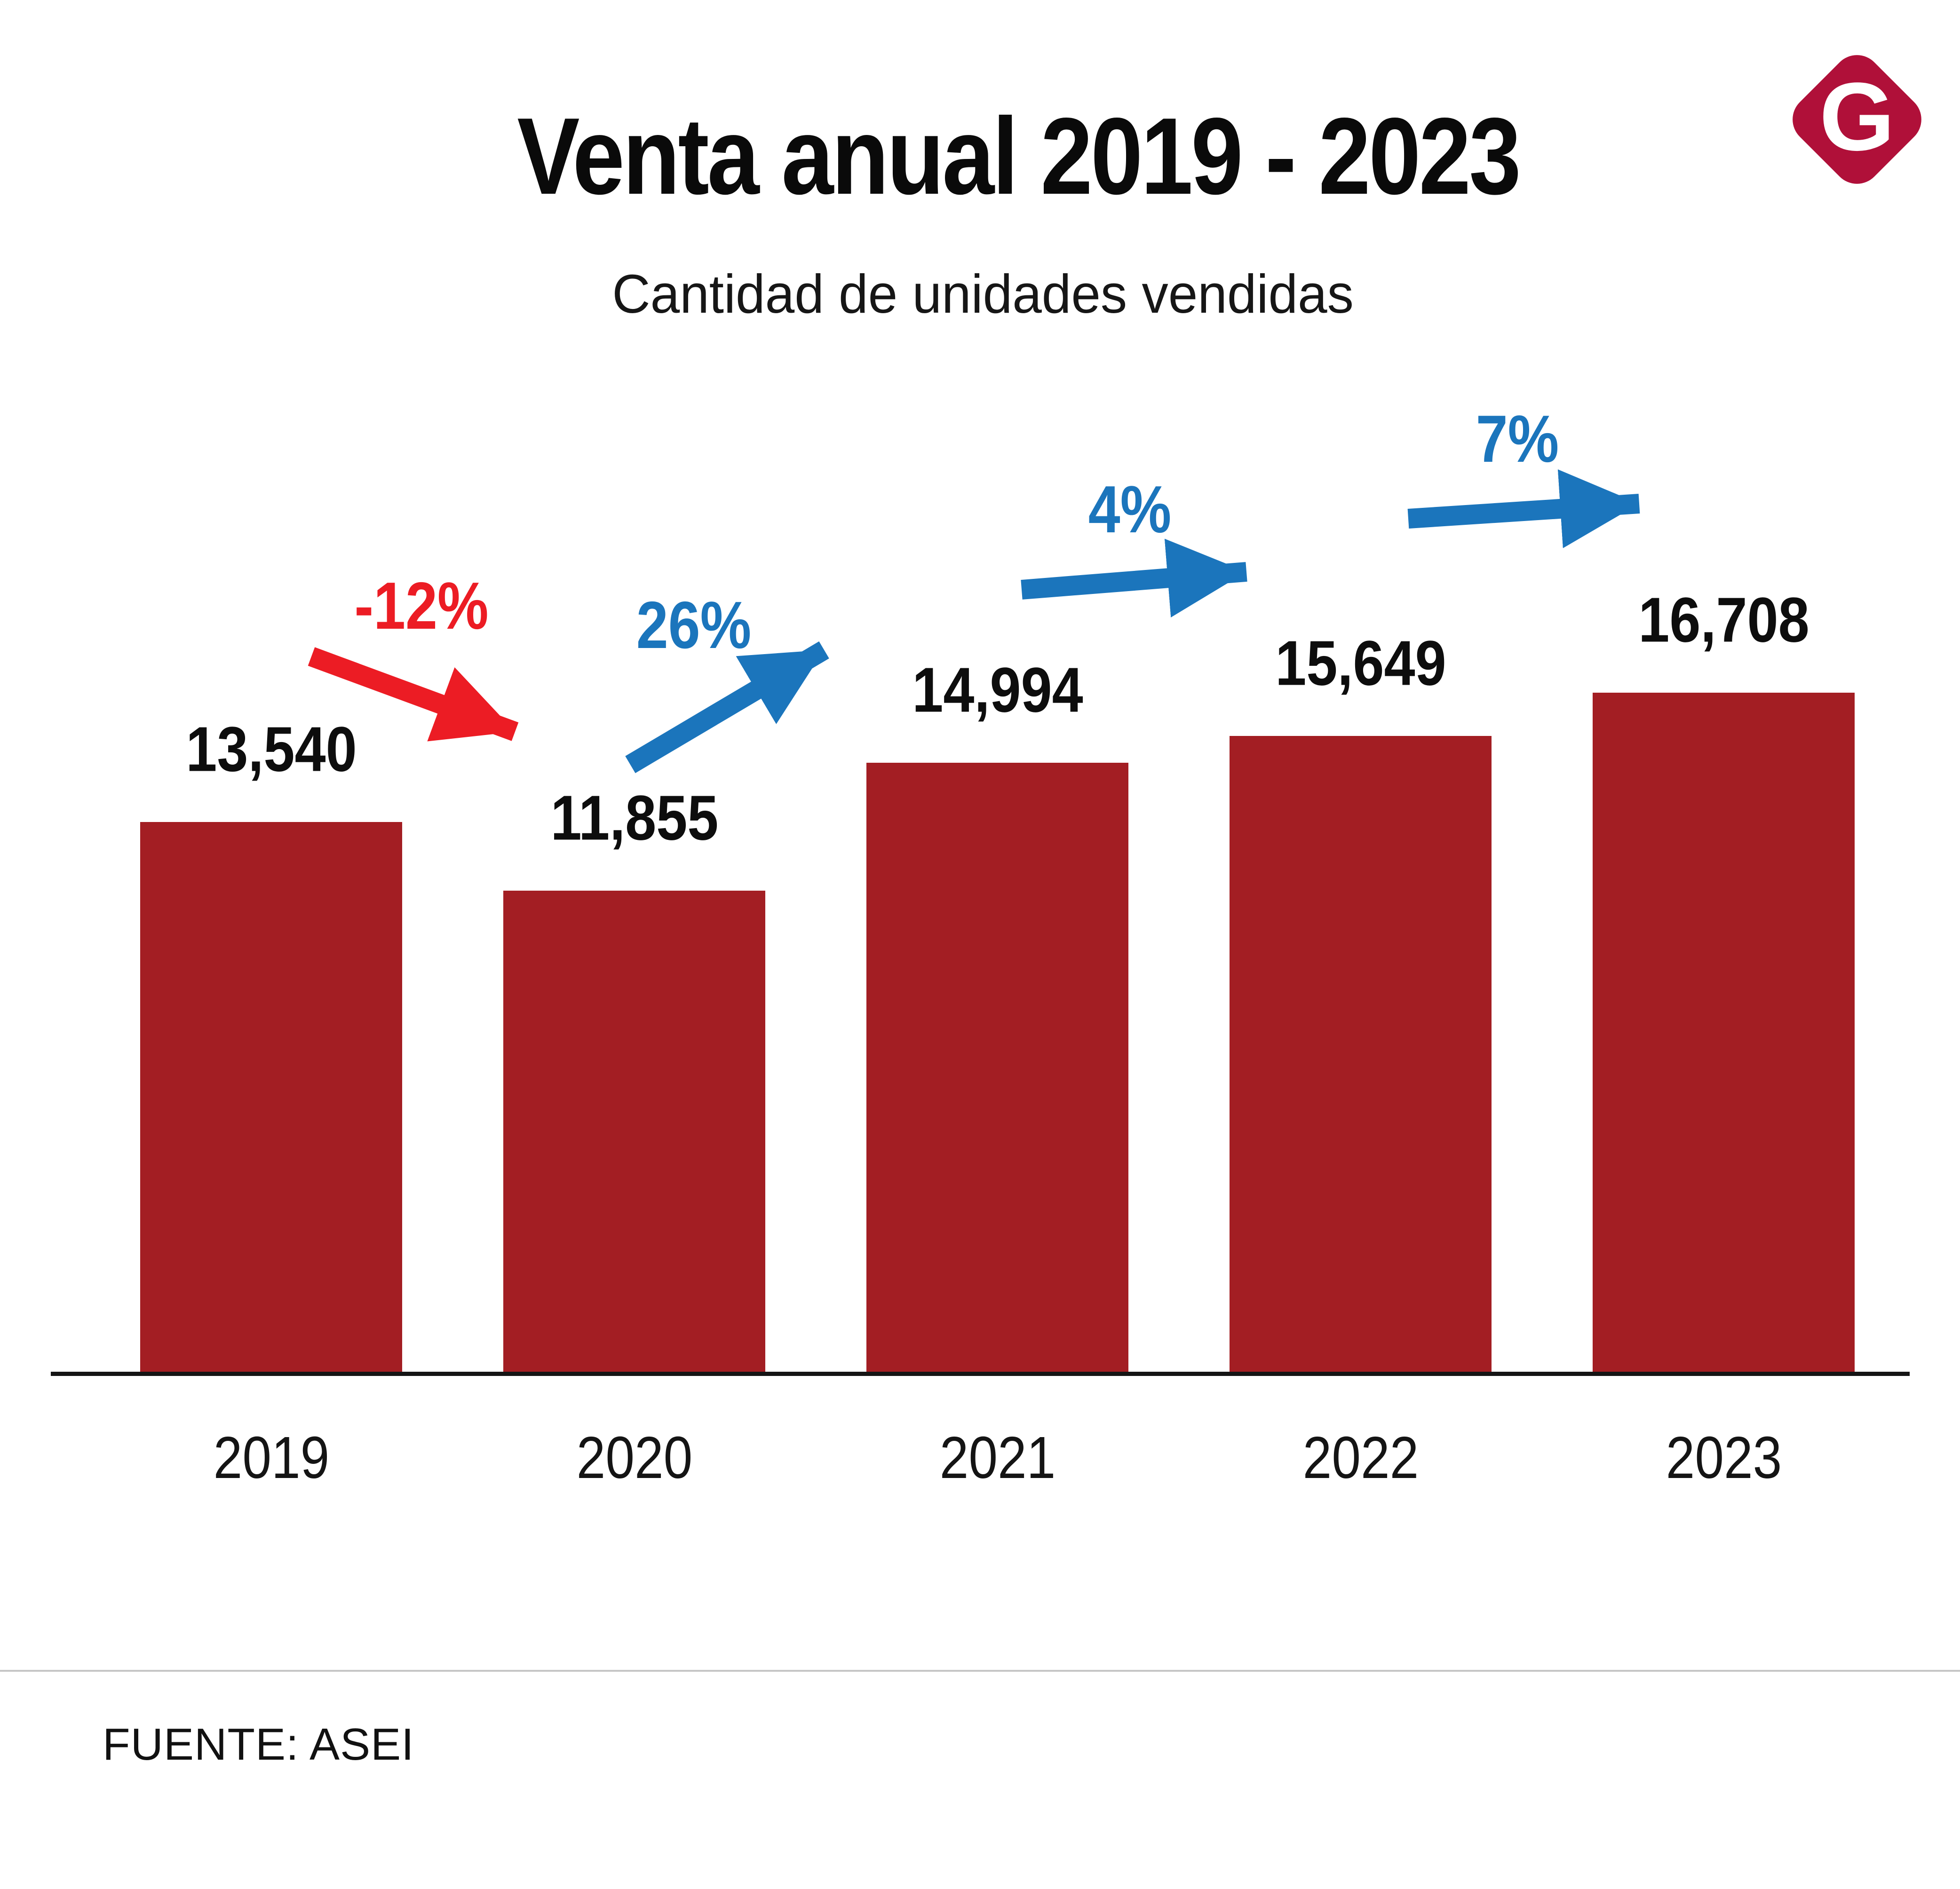 Image resolution: width=1960 pixels, height=1889 pixels. What do you see at coordinates (998, 690) in the screenshot?
I see `value-label-2021: 14,994` at bounding box center [998, 690].